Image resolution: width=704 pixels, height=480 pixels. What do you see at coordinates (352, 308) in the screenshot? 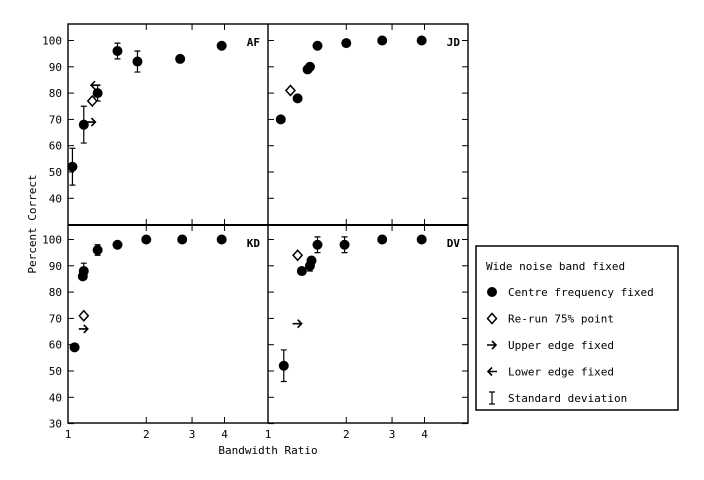
I see `panel-dv` at bounding box center [352, 308].